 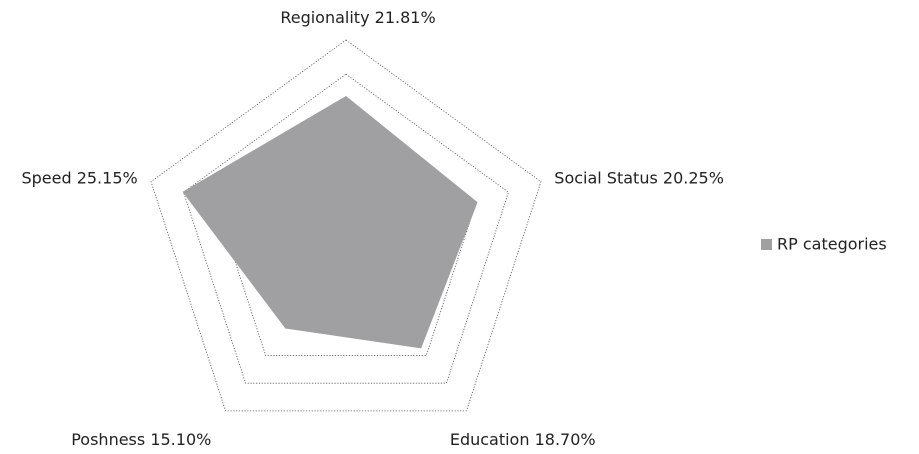 I want to click on category-label: Education, so click(x=490, y=439).